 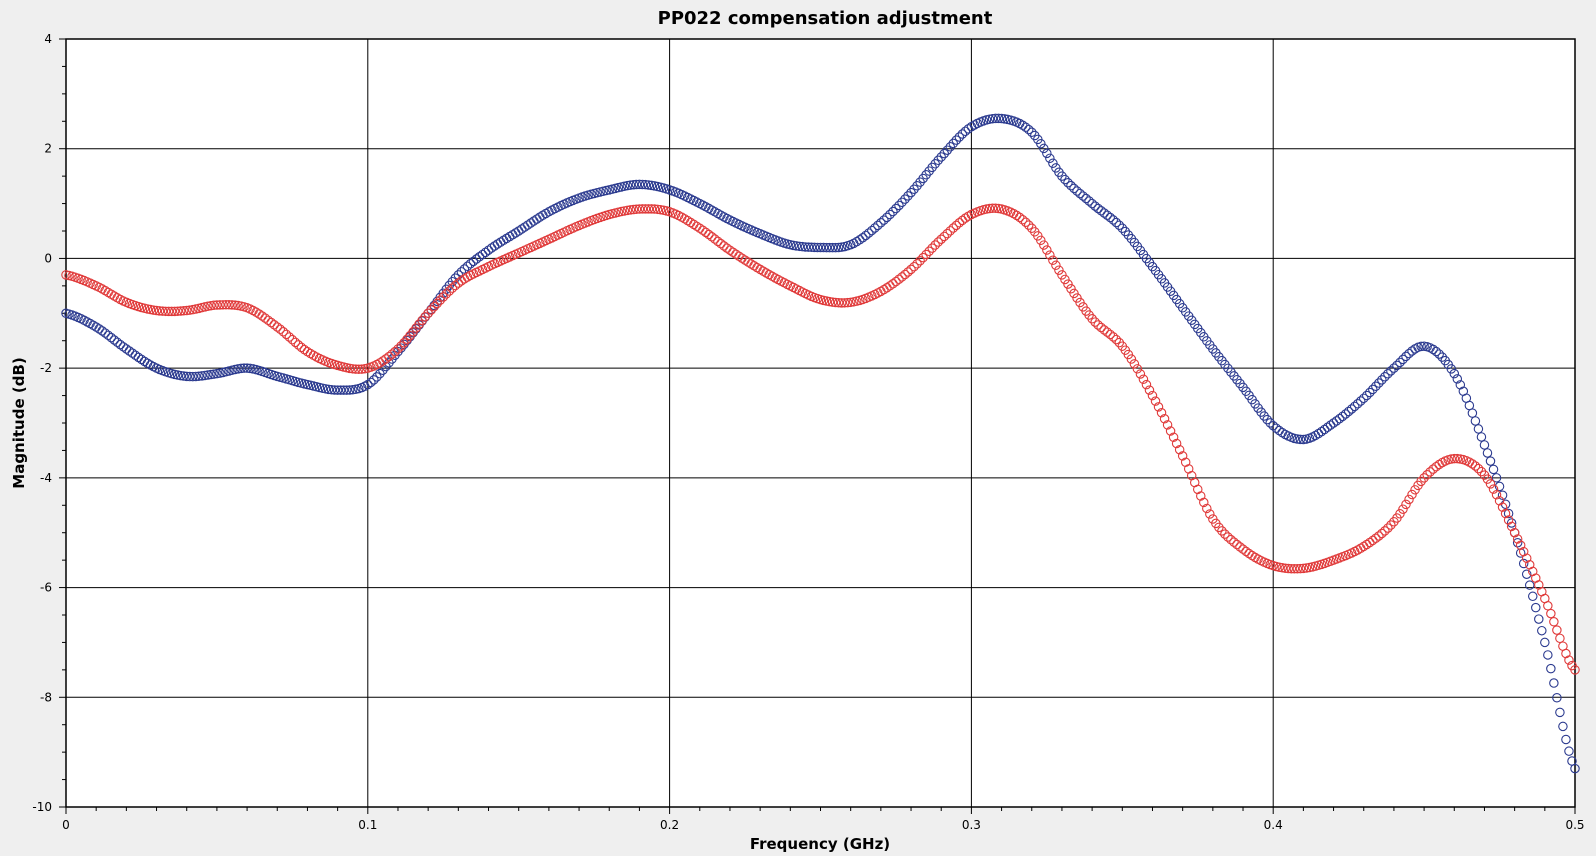 What do you see at coordinates (669, 825) in the screenshot?
I see `x-tick-label: 0.2` at bounding box center [669, 825].